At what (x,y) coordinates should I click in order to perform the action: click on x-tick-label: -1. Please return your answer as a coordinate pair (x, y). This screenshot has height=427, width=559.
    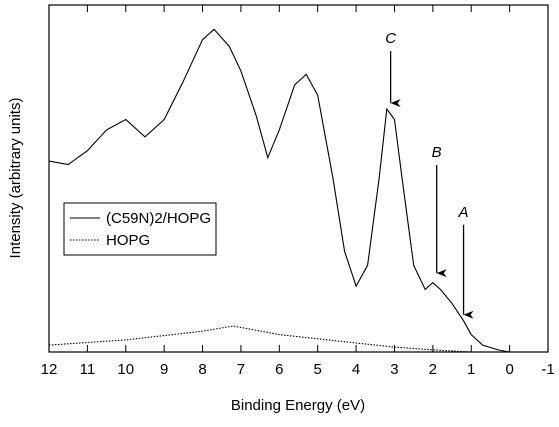
    Looking at the image, I should click on (547, 369).